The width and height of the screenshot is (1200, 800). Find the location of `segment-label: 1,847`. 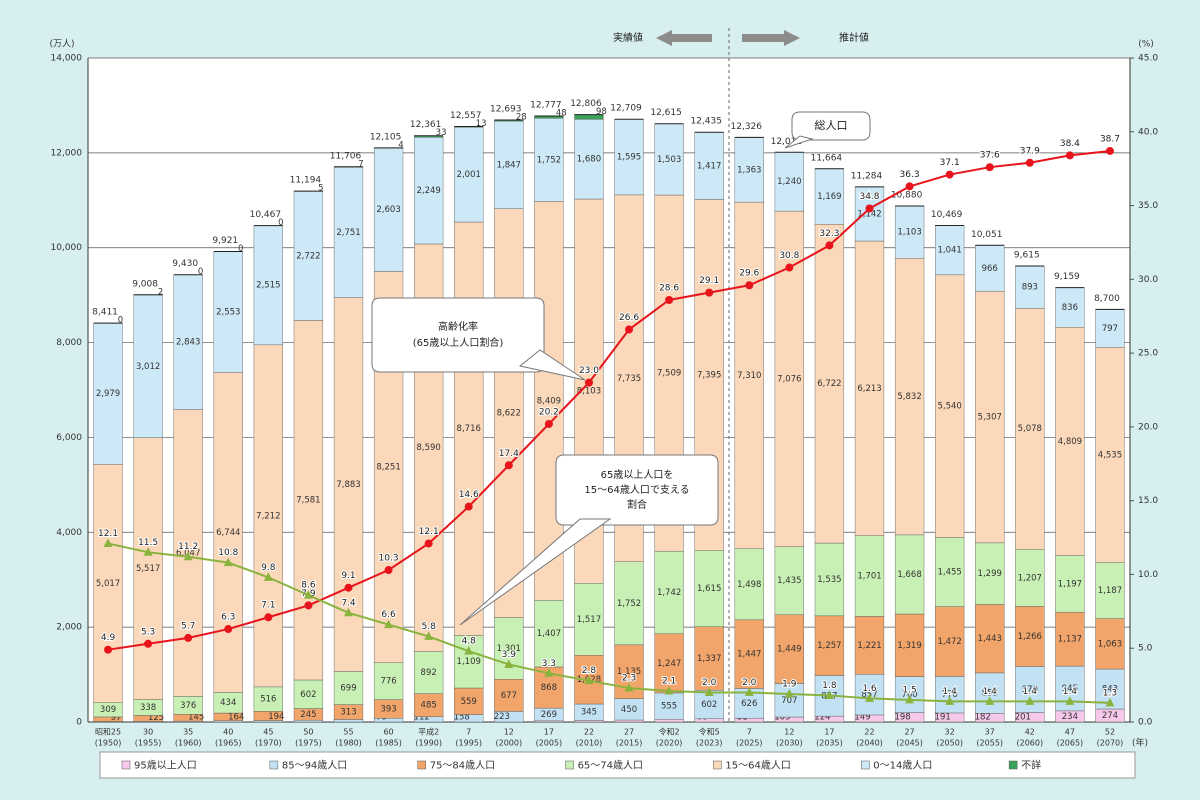

segment-label: 1,847 is located at coordinates (509, 165).